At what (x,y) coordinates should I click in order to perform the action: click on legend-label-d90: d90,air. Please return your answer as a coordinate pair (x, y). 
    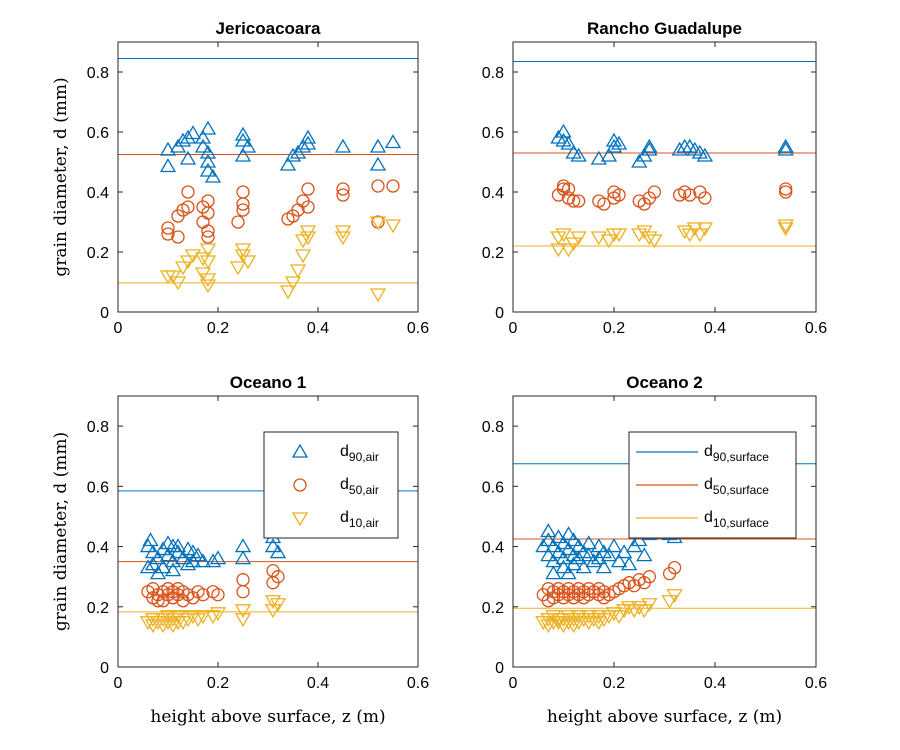
    Looking at the image, I should click on (359, 453).